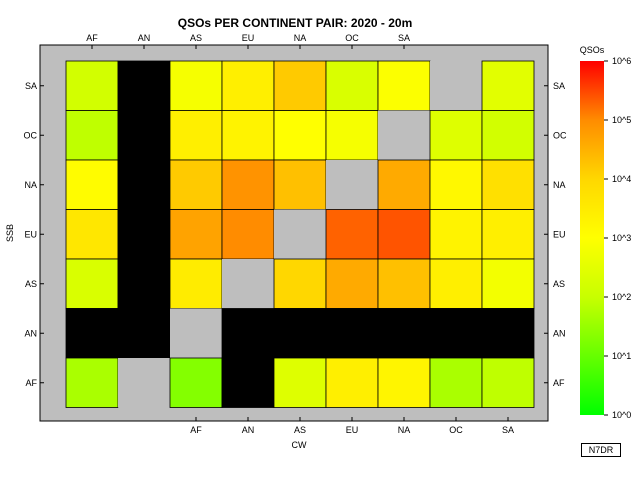 Image resolution: width=640 pixels, height=480 pixels. I want to click on x-axis-label: CW, so click(299, 445).